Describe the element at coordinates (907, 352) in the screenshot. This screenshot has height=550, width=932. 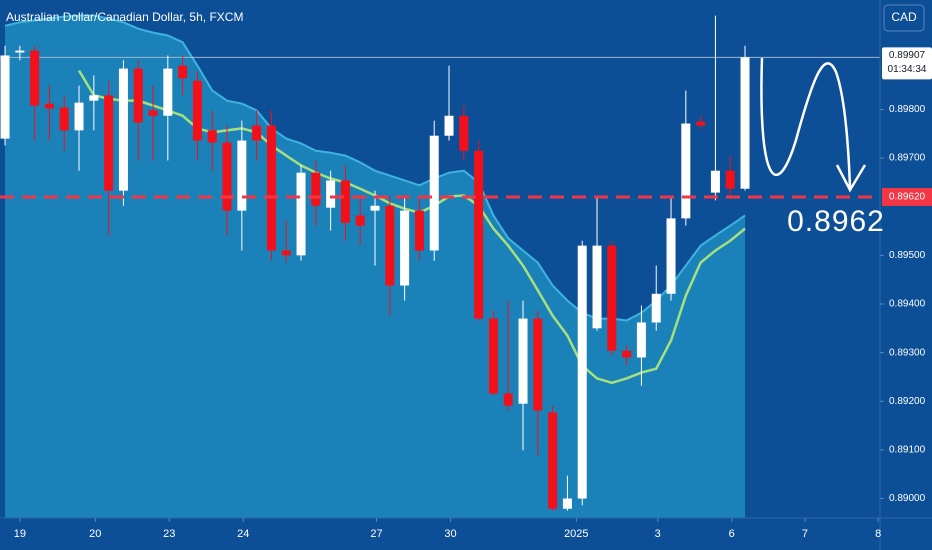
I see `y-tick-label: 0.89300` at that location.